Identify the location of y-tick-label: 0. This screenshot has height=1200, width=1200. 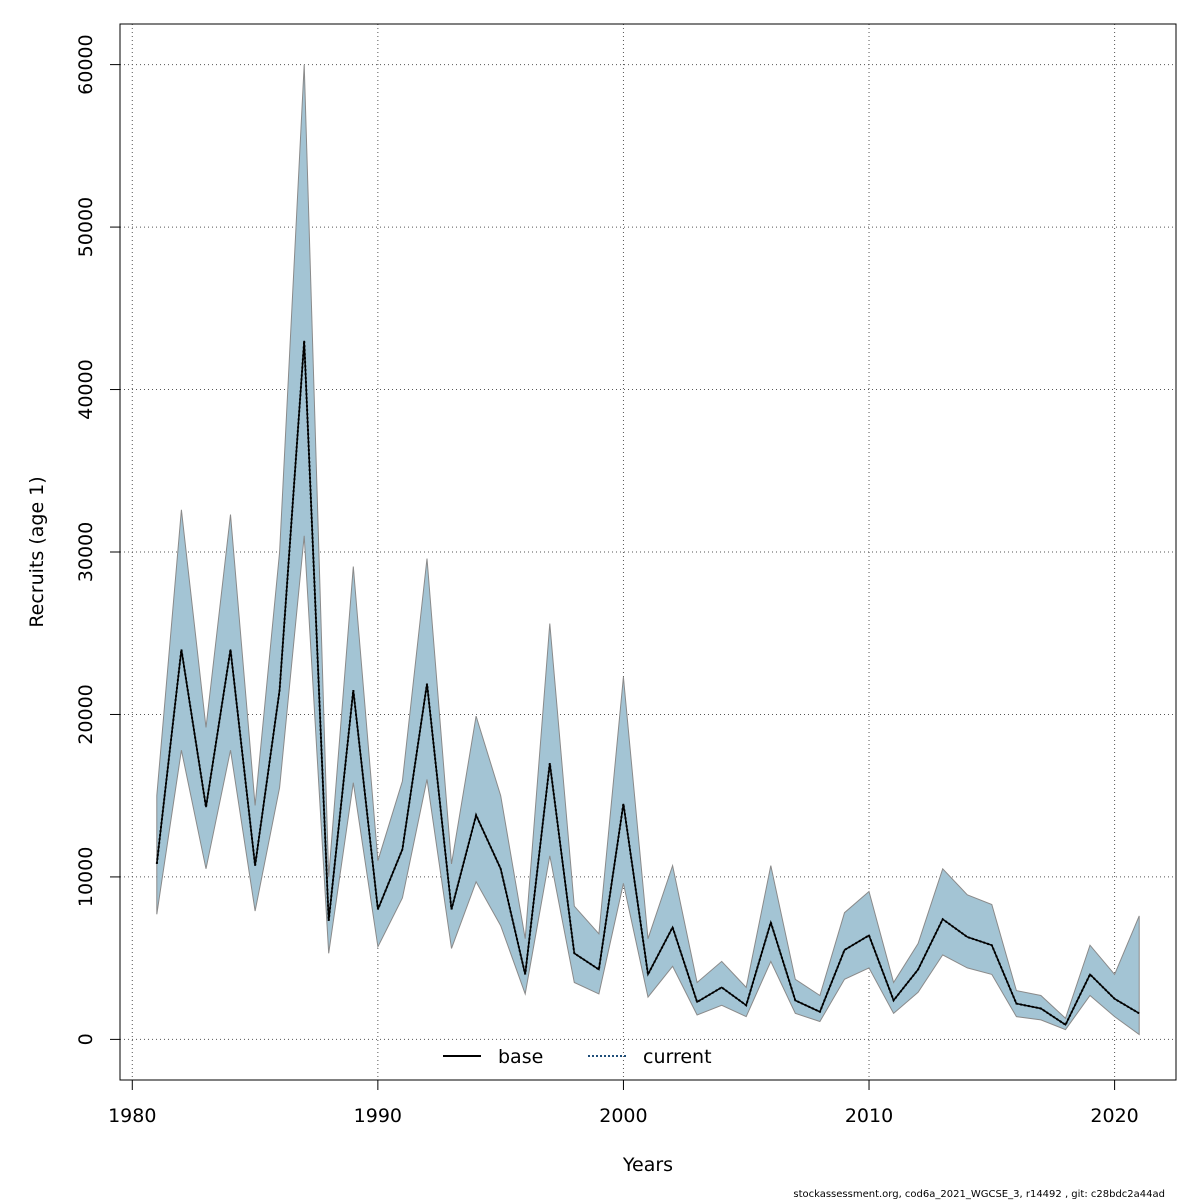
(86, 1039).